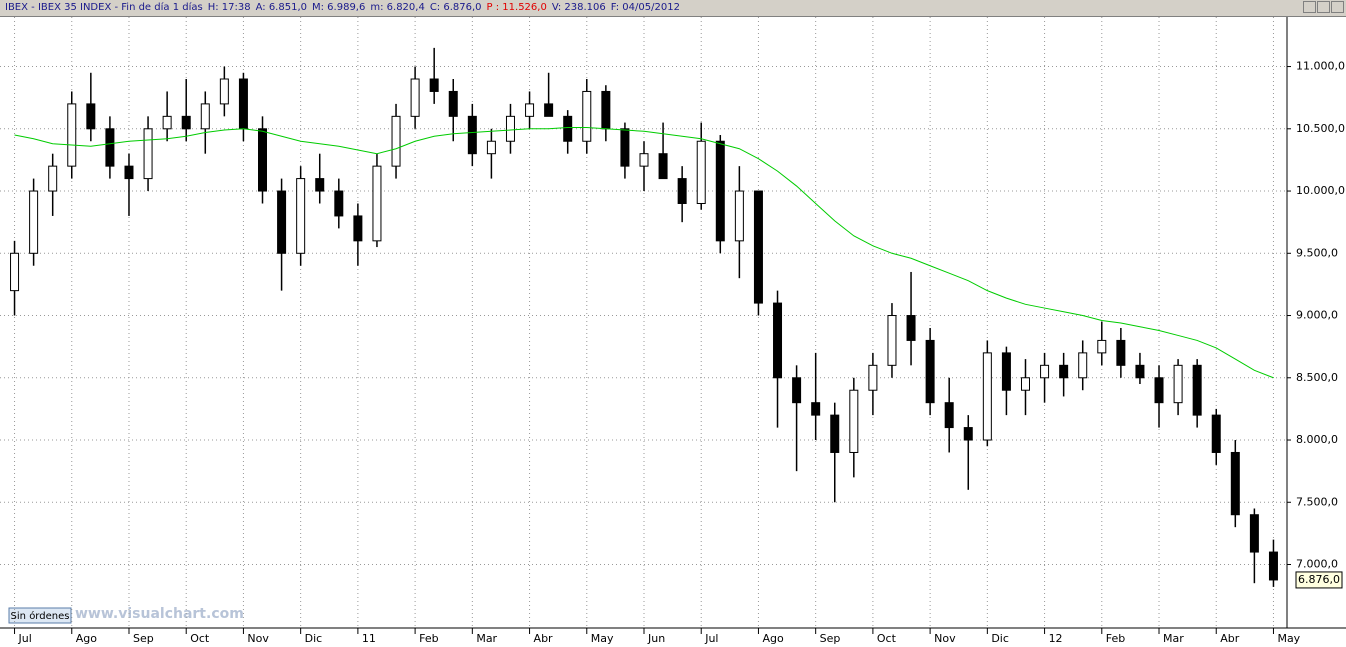 The image size is (1346, 647). What do you see at coordinates (104, 7) in the screenshot?
I see `header-field: IBEX - IBEX 35 INDEX - Fin de día 1 días` at bounding box center [104, 7].